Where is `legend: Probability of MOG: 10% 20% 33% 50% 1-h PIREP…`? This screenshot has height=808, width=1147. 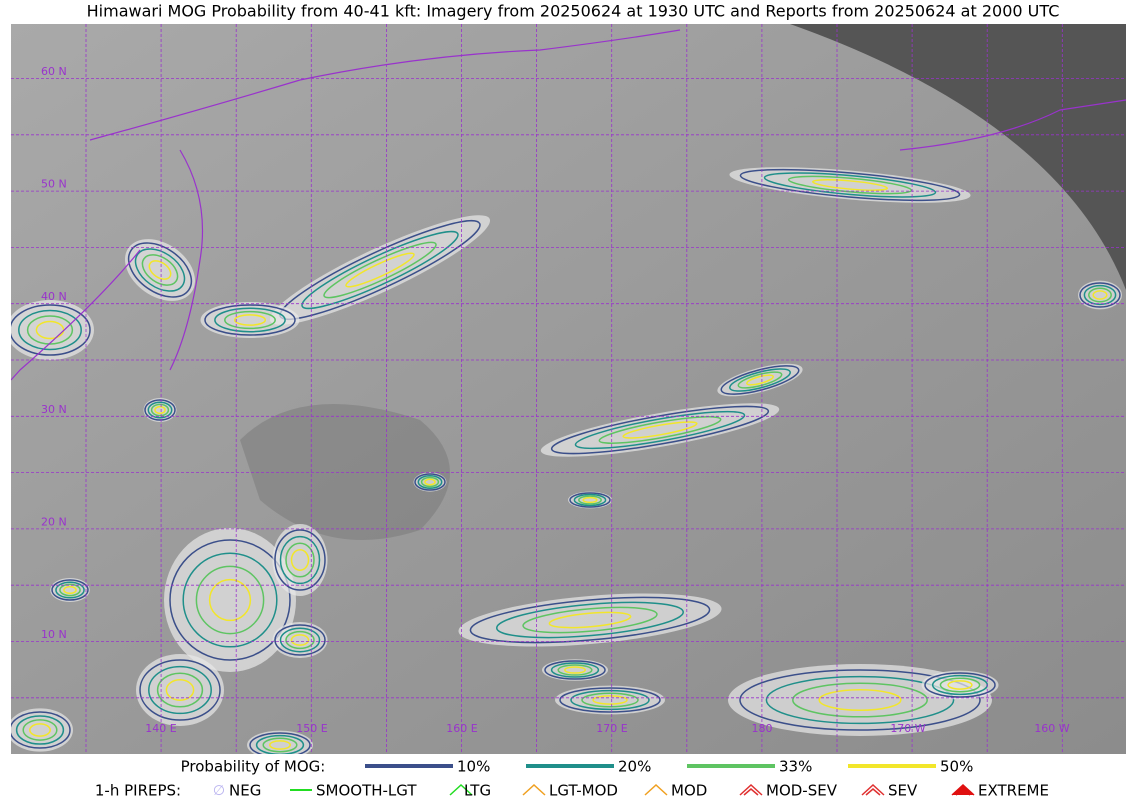
legend: Probability of MOG: 10% 20% 33% 50% 1-h PIREP… is located at coordinates (572, 779).